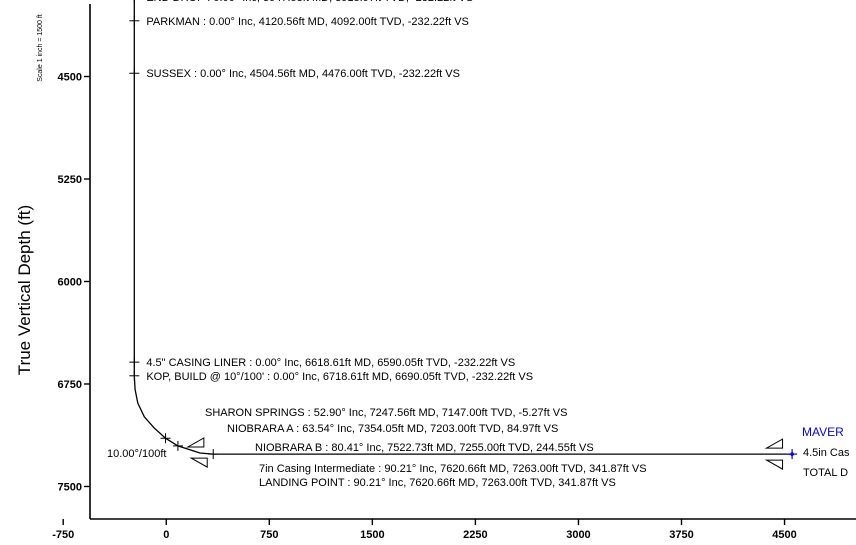 The width and height of the screenshot is (856, 545). What do you see at coordinates (372, 535) in the screenshot?
I see `x-tick-label: 1500` at bounding box center [372, 535].